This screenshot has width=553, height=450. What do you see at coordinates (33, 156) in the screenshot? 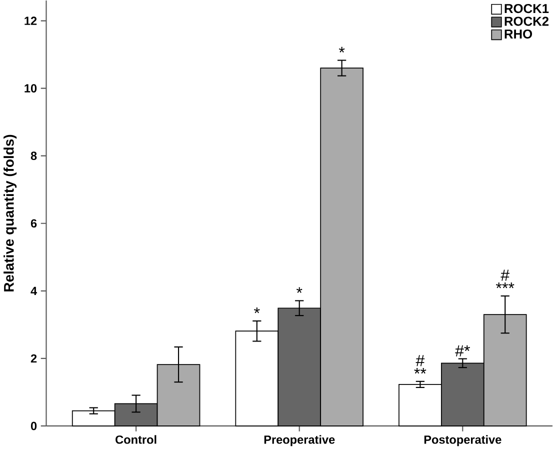
I see `y-tick-label: 8` at bounding box center [33, 156].